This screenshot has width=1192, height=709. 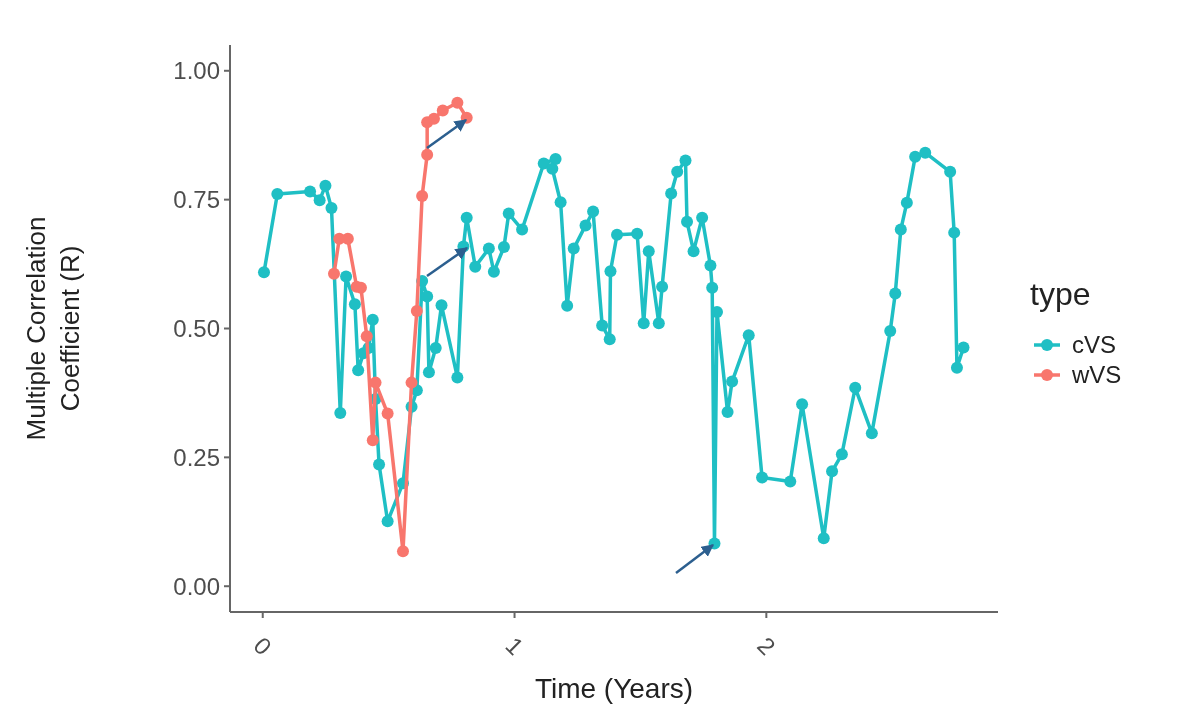 What do you see at coordinates (196, 457) in the screenshot?
I see `y-tick-label: 0.25` at bounding box center [196, 457].